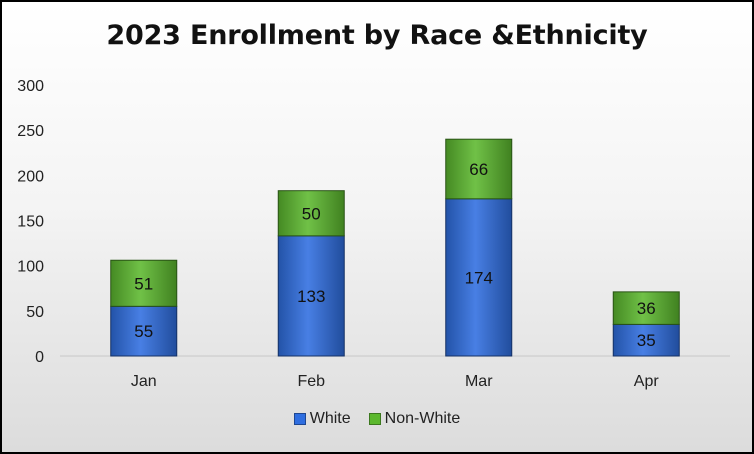 The height and width of the screenshot is (454, 754). I want to click on legend-swatch-non-white, so click(374, 419).